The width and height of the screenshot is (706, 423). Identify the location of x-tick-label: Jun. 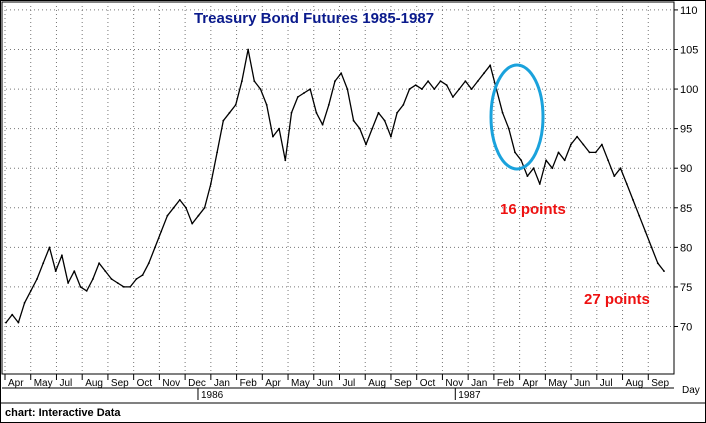
(325, 383).